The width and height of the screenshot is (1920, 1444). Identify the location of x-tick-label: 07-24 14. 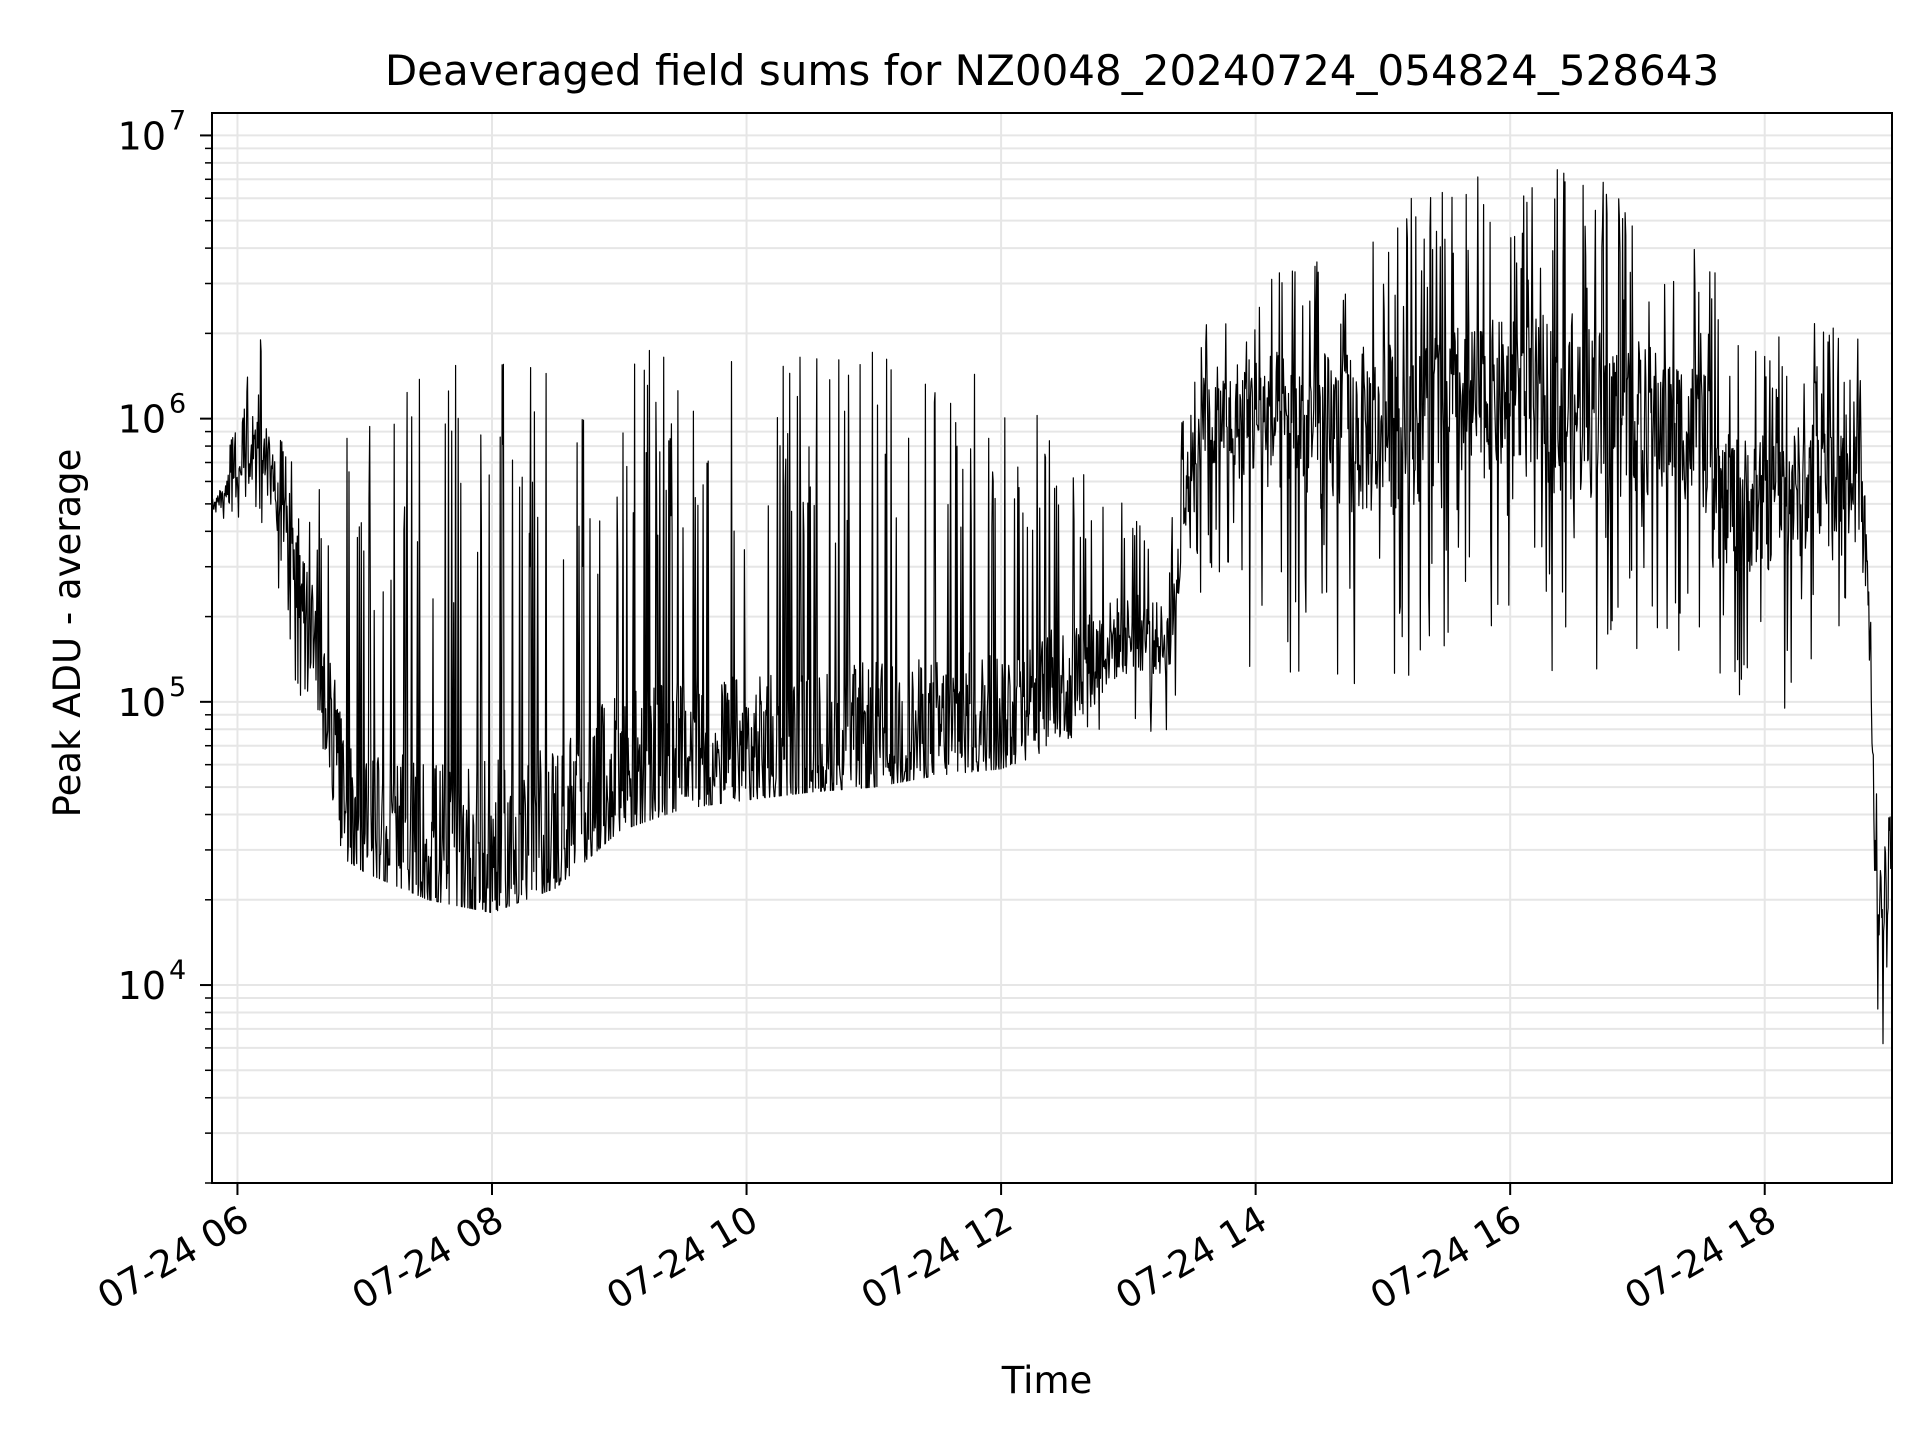
(1192, 1258).